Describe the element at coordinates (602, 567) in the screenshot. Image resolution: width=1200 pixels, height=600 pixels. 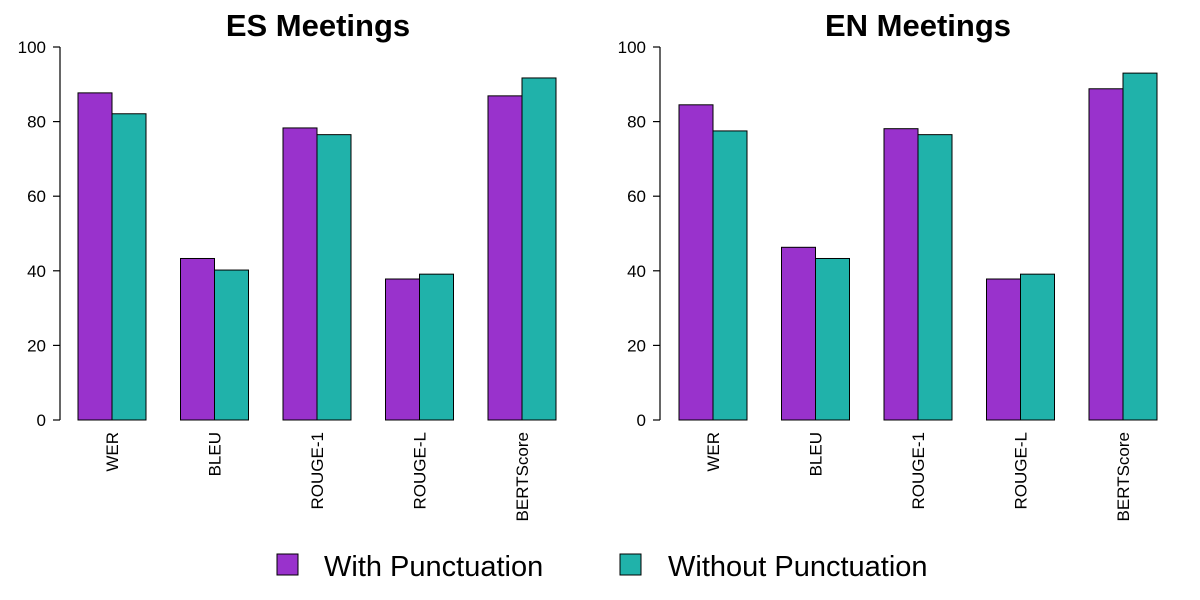
I see `legend: With Punctuation Without Punctuation` at that location.